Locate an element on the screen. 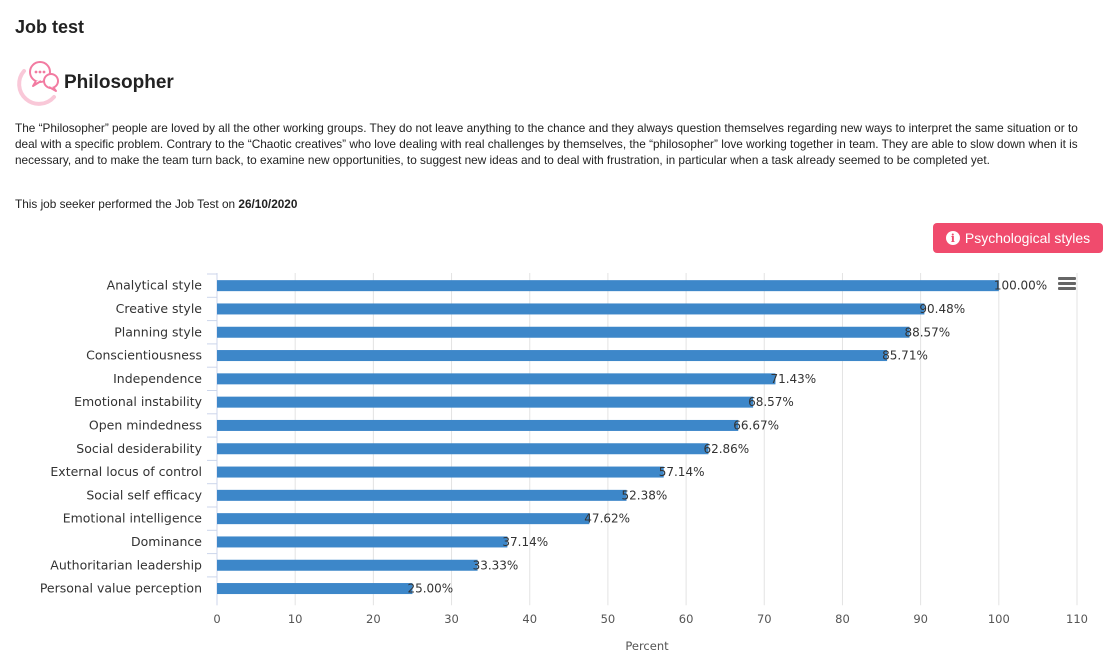  chart-menu-icon is located at coordinates (1067, 284).